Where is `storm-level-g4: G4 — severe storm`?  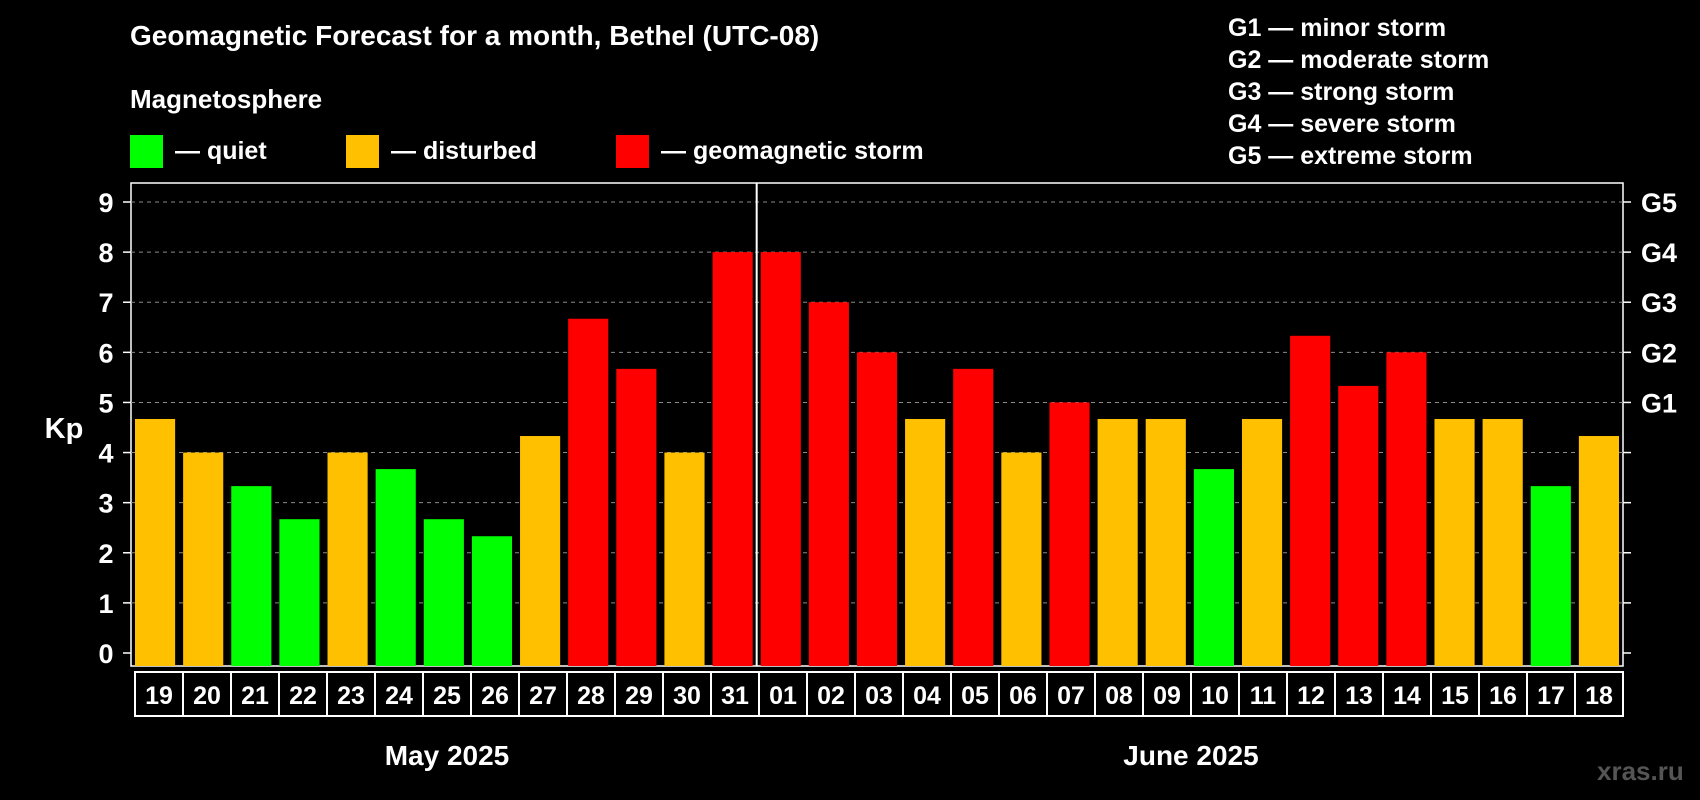 storm-level-g4: G4 — severe storm is located at coordinates (1342, 124).